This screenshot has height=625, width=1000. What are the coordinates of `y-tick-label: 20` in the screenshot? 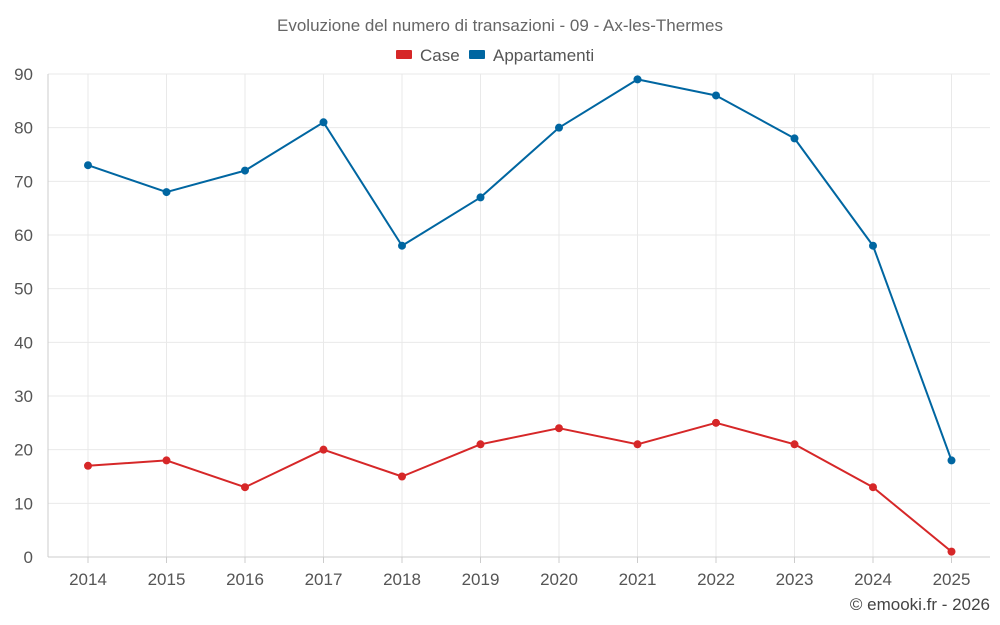 It's located at (23, 450).